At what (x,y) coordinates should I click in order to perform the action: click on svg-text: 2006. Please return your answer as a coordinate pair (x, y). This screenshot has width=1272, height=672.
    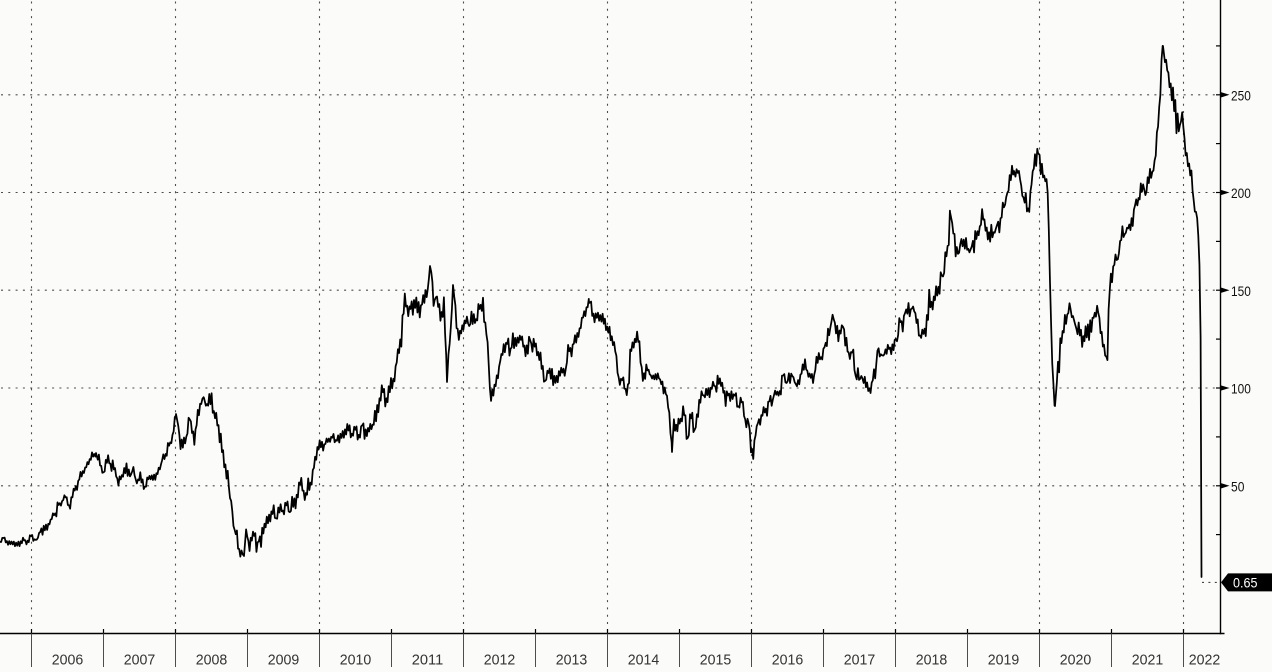
    Looking at the image, I should click on (68, 659).